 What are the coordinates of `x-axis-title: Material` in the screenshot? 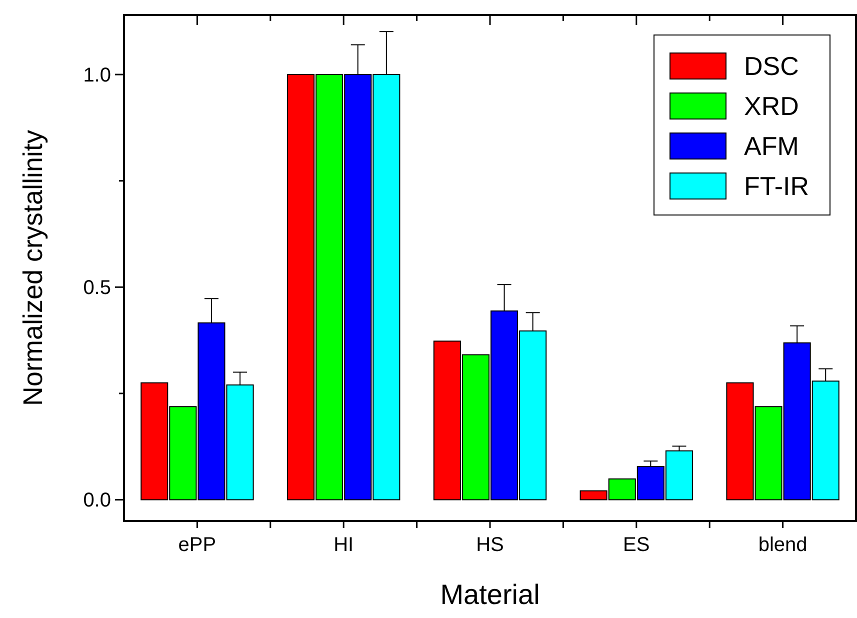 It's located at (490, 594).